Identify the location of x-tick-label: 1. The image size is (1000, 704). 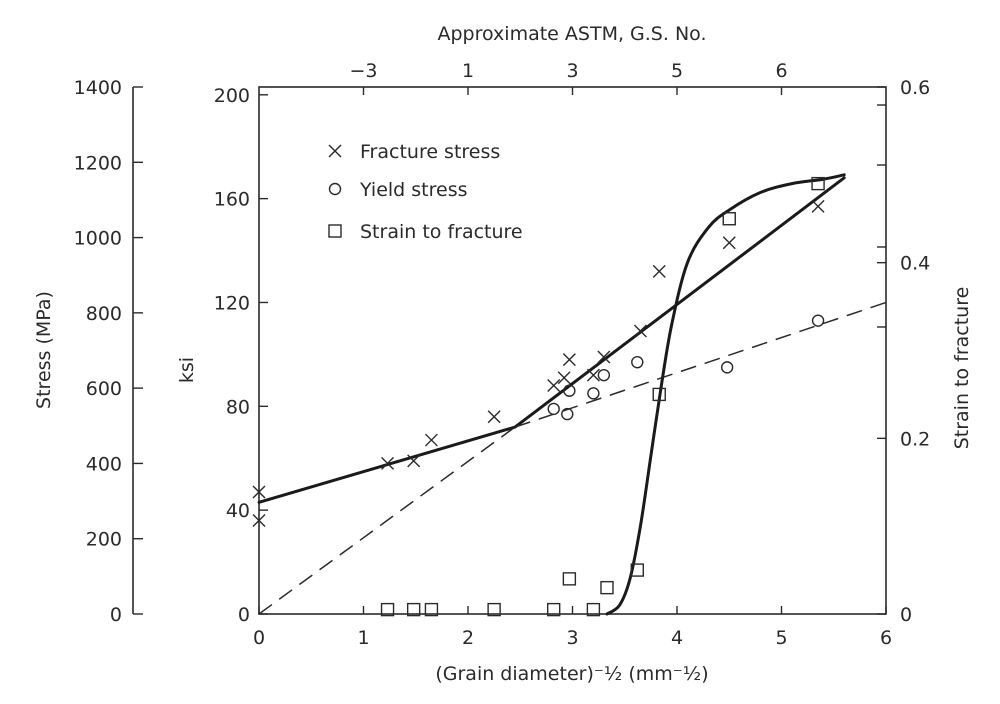
(363, 638).